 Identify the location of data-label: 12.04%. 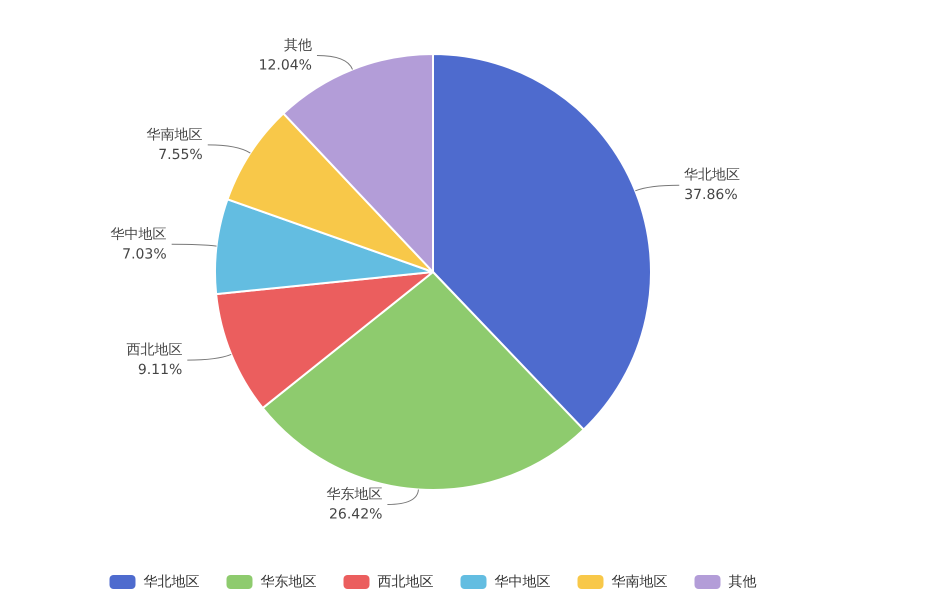
(285, 65).